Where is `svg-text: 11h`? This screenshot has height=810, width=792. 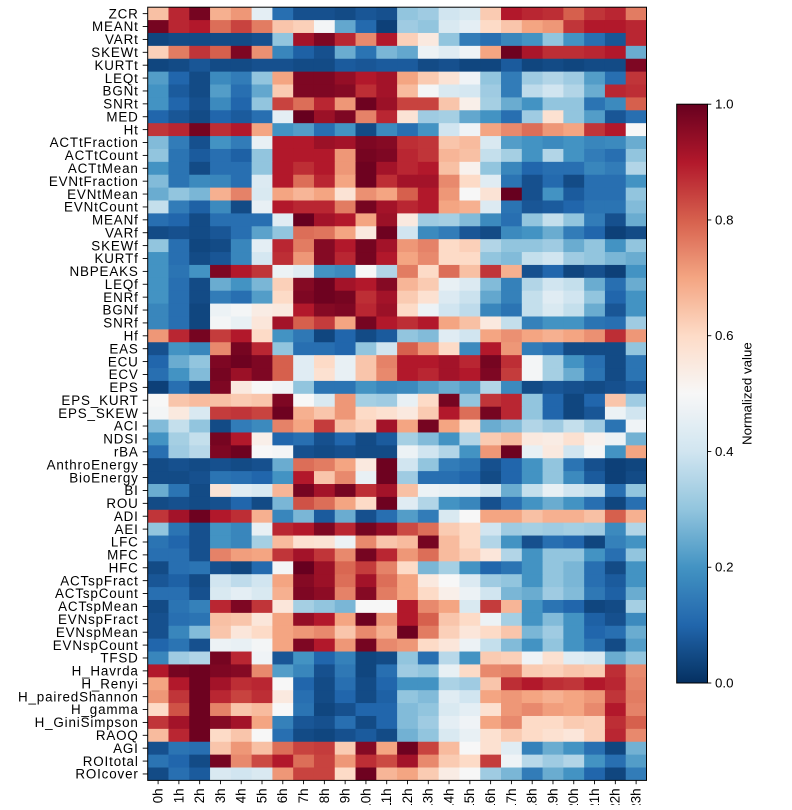 svg-text: 11h is located at coordinates (386, 796).